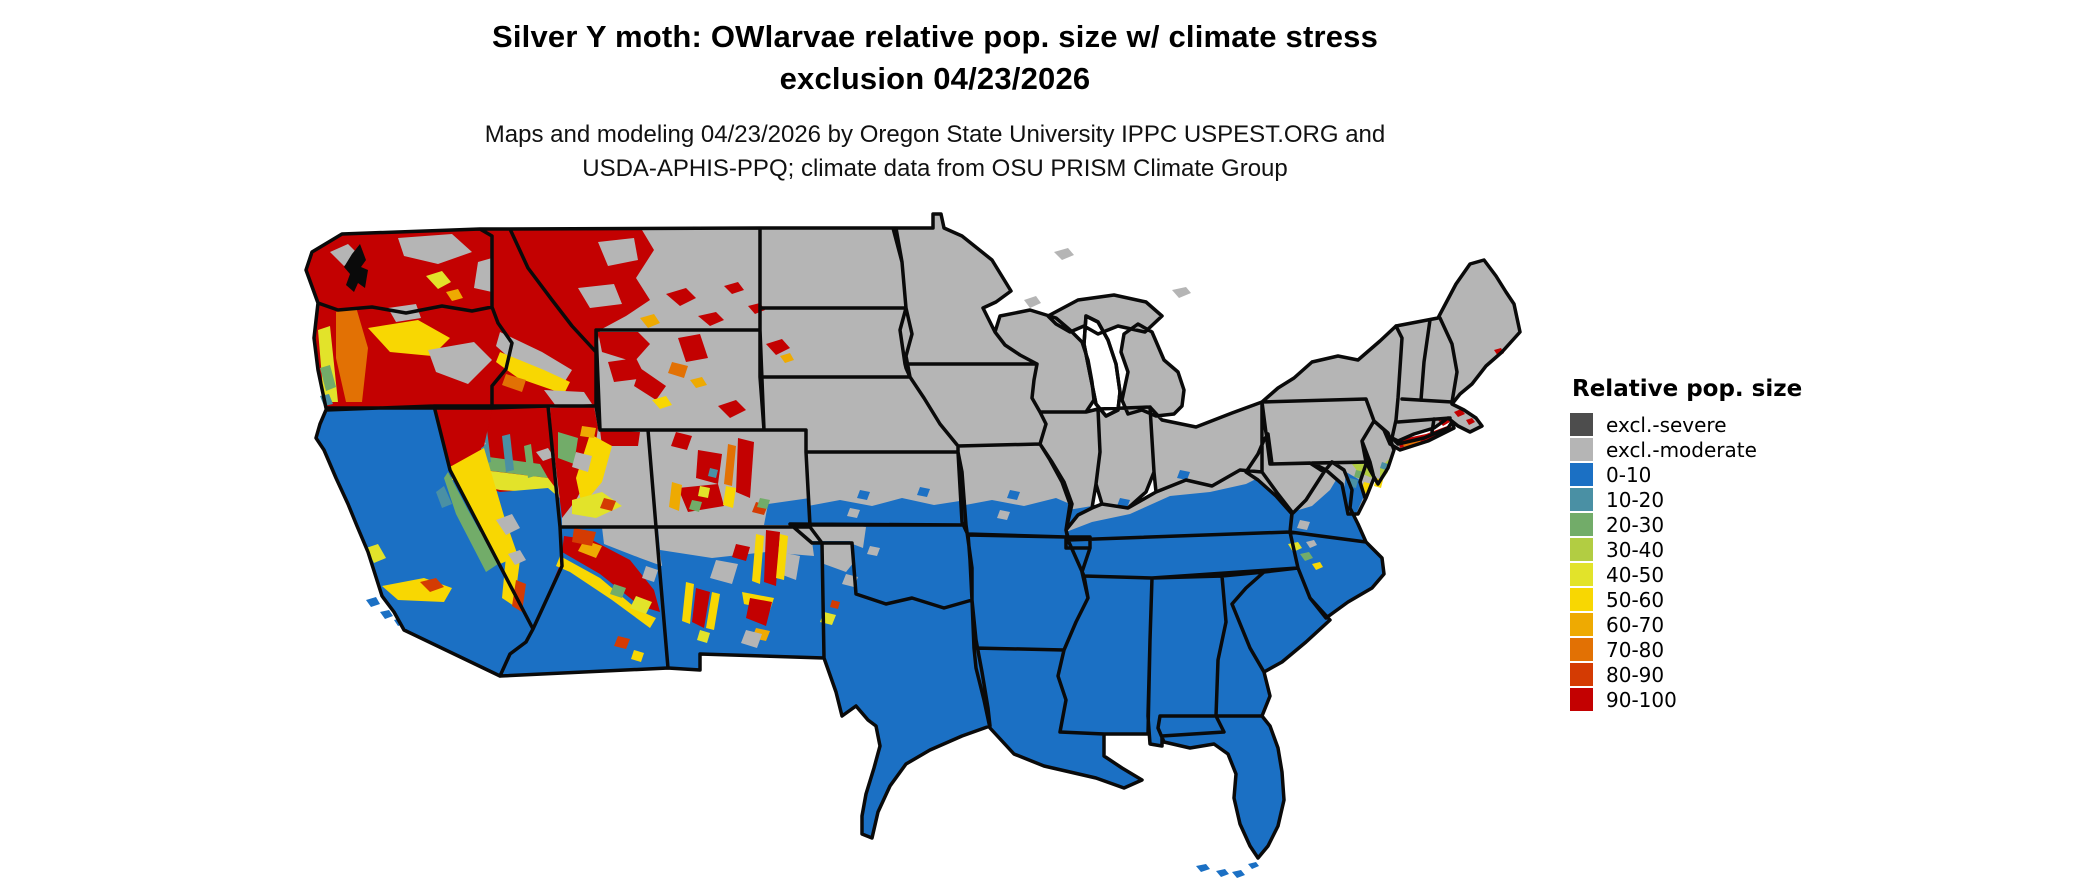 This screenshot has width=2100, height=892. I want to click on legend-label: 80-90, so click(1635, 674).